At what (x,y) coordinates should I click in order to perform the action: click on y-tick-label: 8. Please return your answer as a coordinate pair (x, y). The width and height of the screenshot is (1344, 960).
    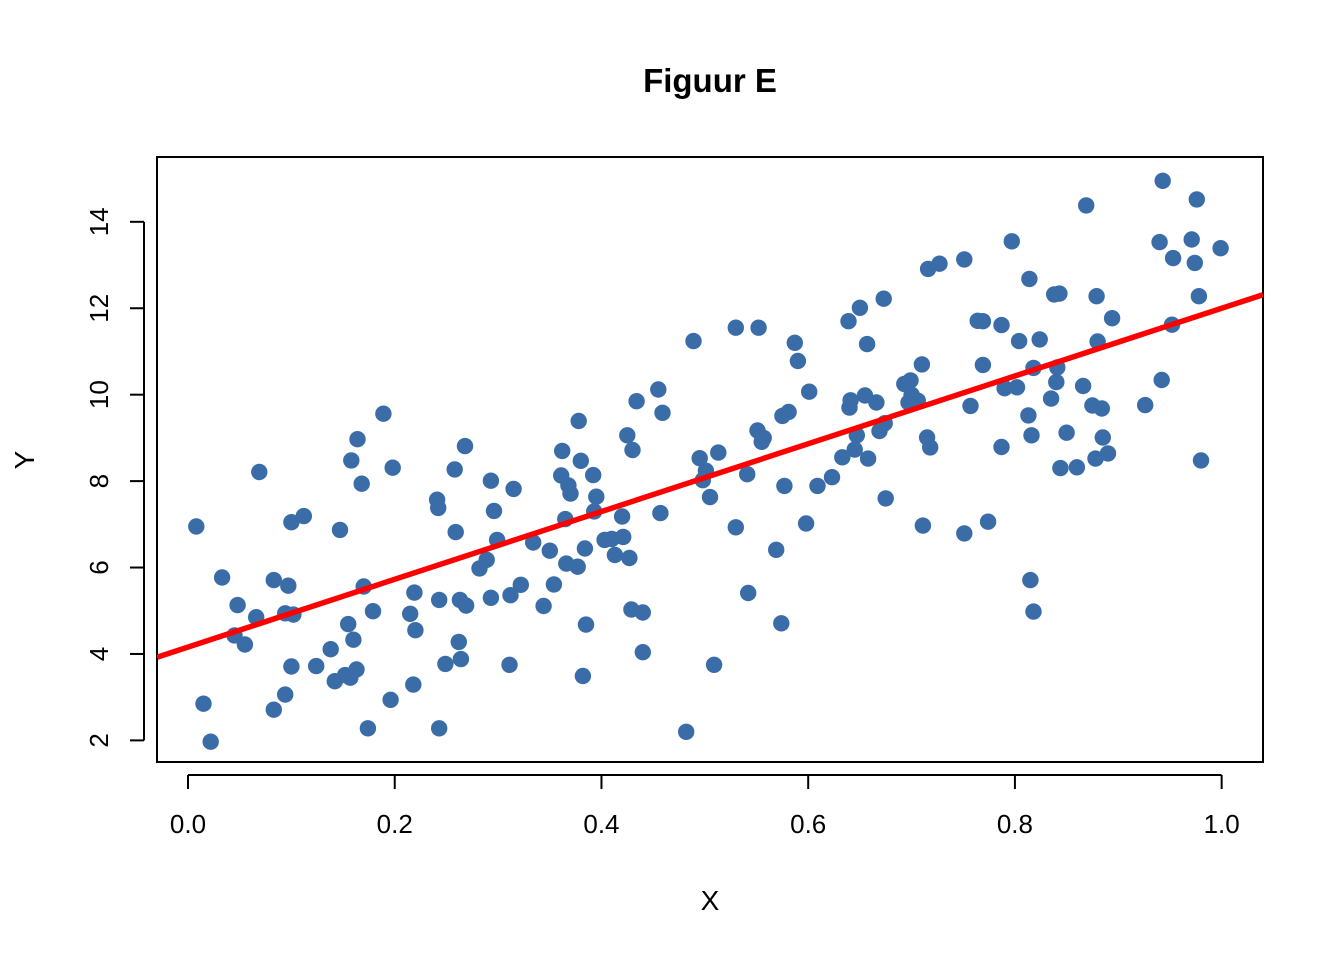
    Looking at the image, I should click on (99, 481).